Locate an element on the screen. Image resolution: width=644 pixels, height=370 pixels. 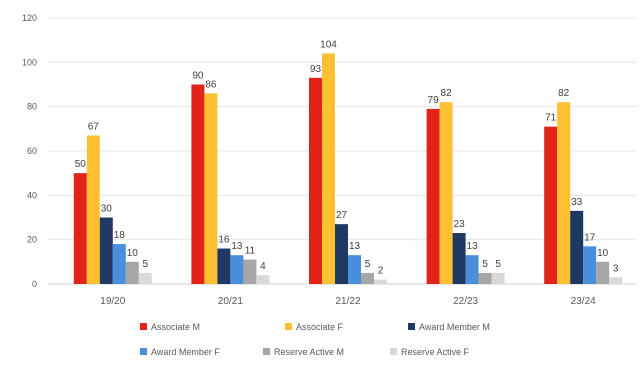
x-category-label: 21/22 is located at coordinates (347, 301).